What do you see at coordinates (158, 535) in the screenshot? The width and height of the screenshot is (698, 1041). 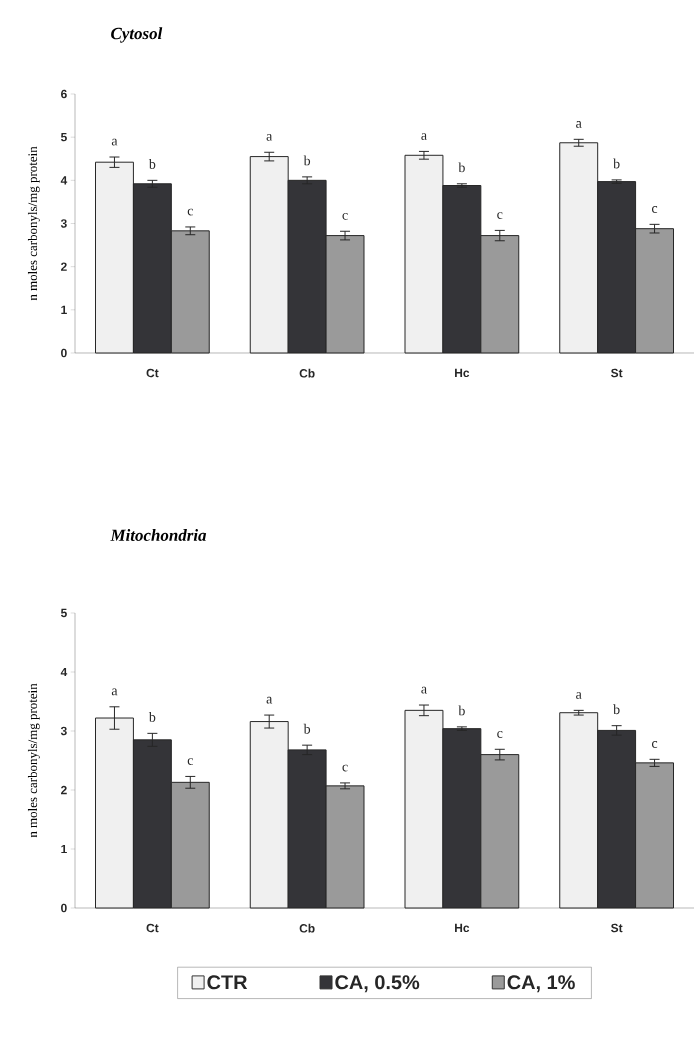 I see `chart-title: Mitochondria` at bounding box center [158, 535].